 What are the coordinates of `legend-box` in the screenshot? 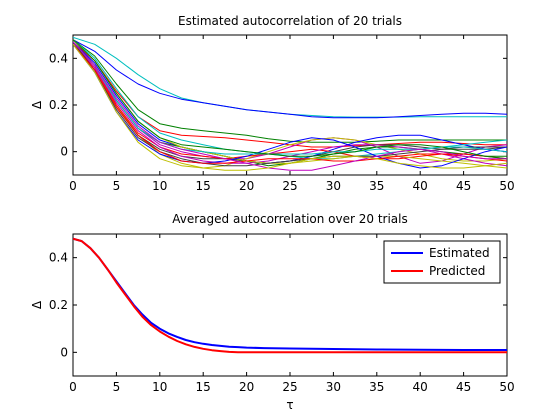 It's located at (442, 262).